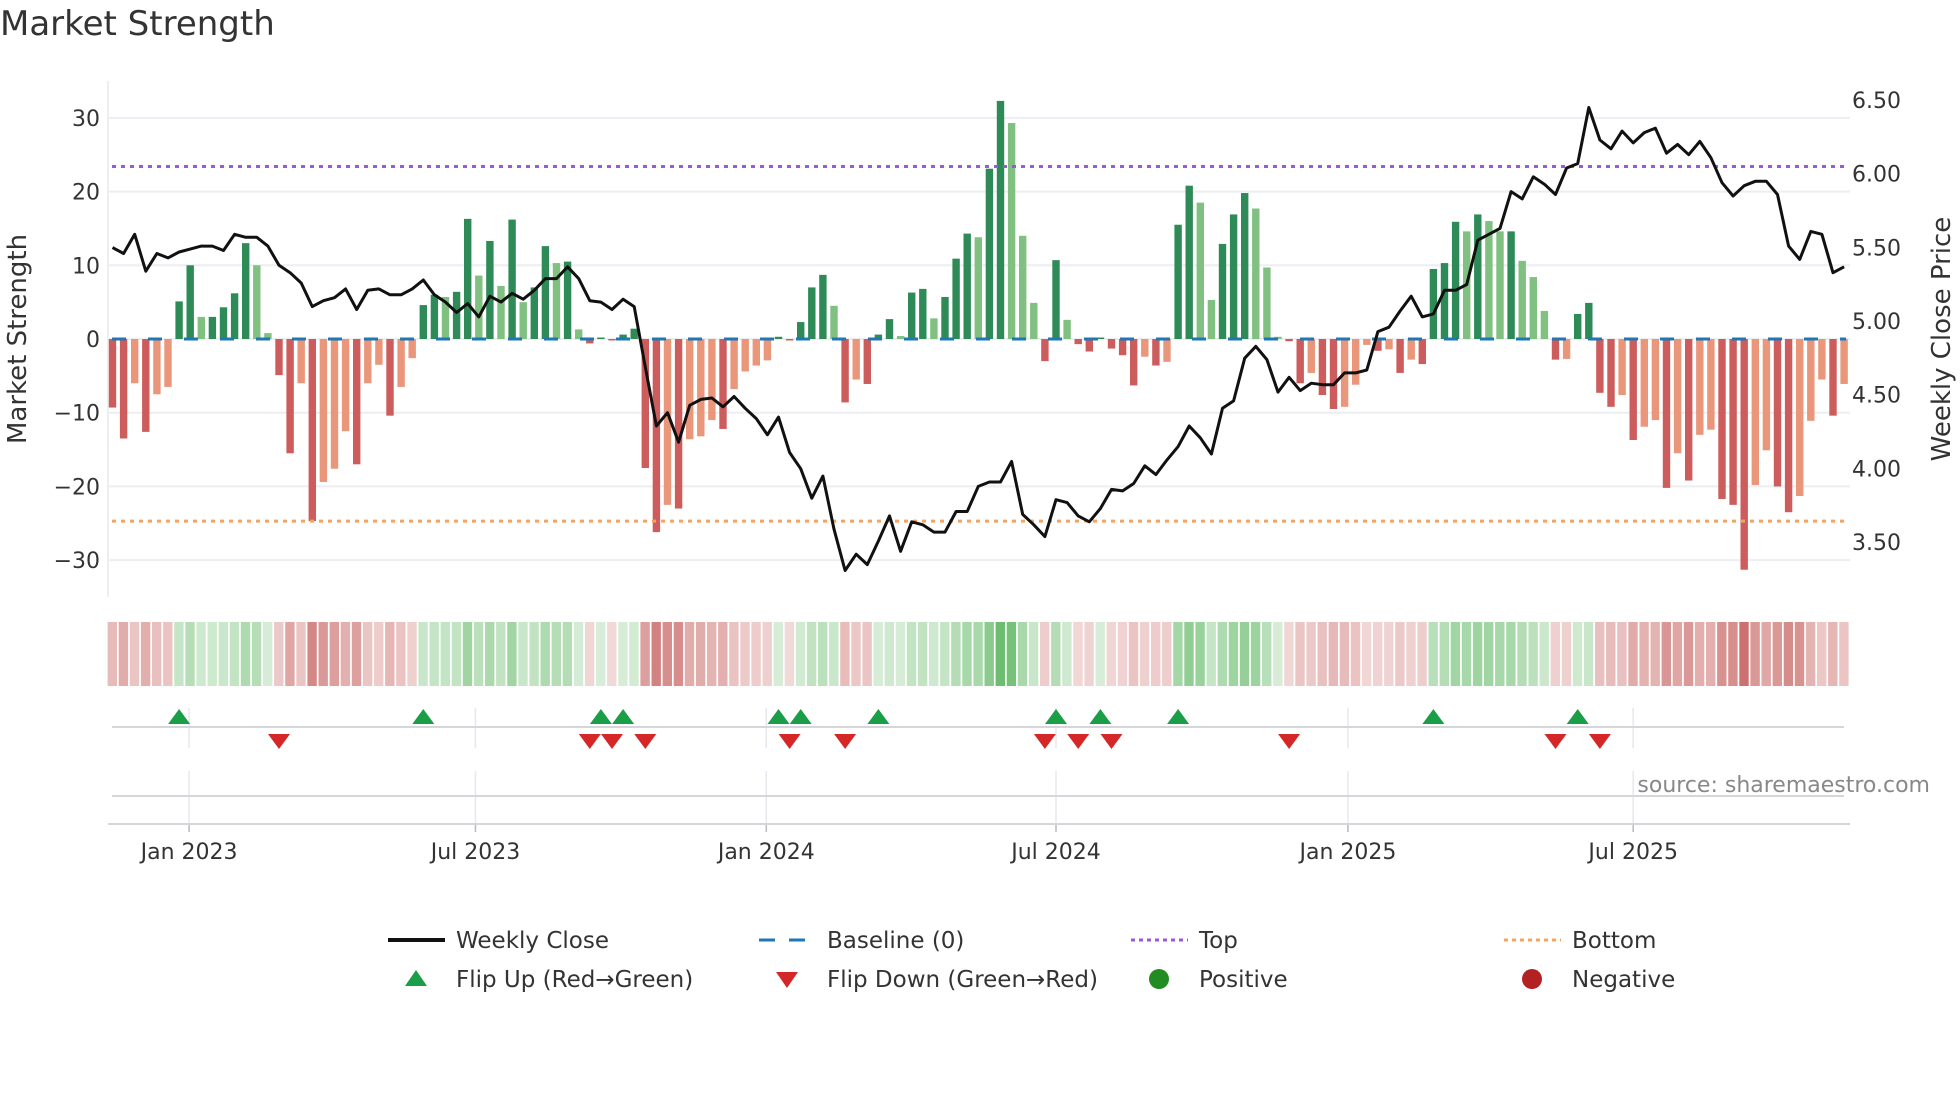 The height and width of the screenshot is (1102, 1960). I want to click on legend-item: Top, so click(1184, 941).